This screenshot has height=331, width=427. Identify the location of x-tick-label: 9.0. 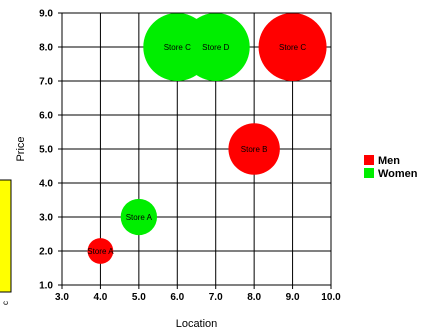
(293, 297).